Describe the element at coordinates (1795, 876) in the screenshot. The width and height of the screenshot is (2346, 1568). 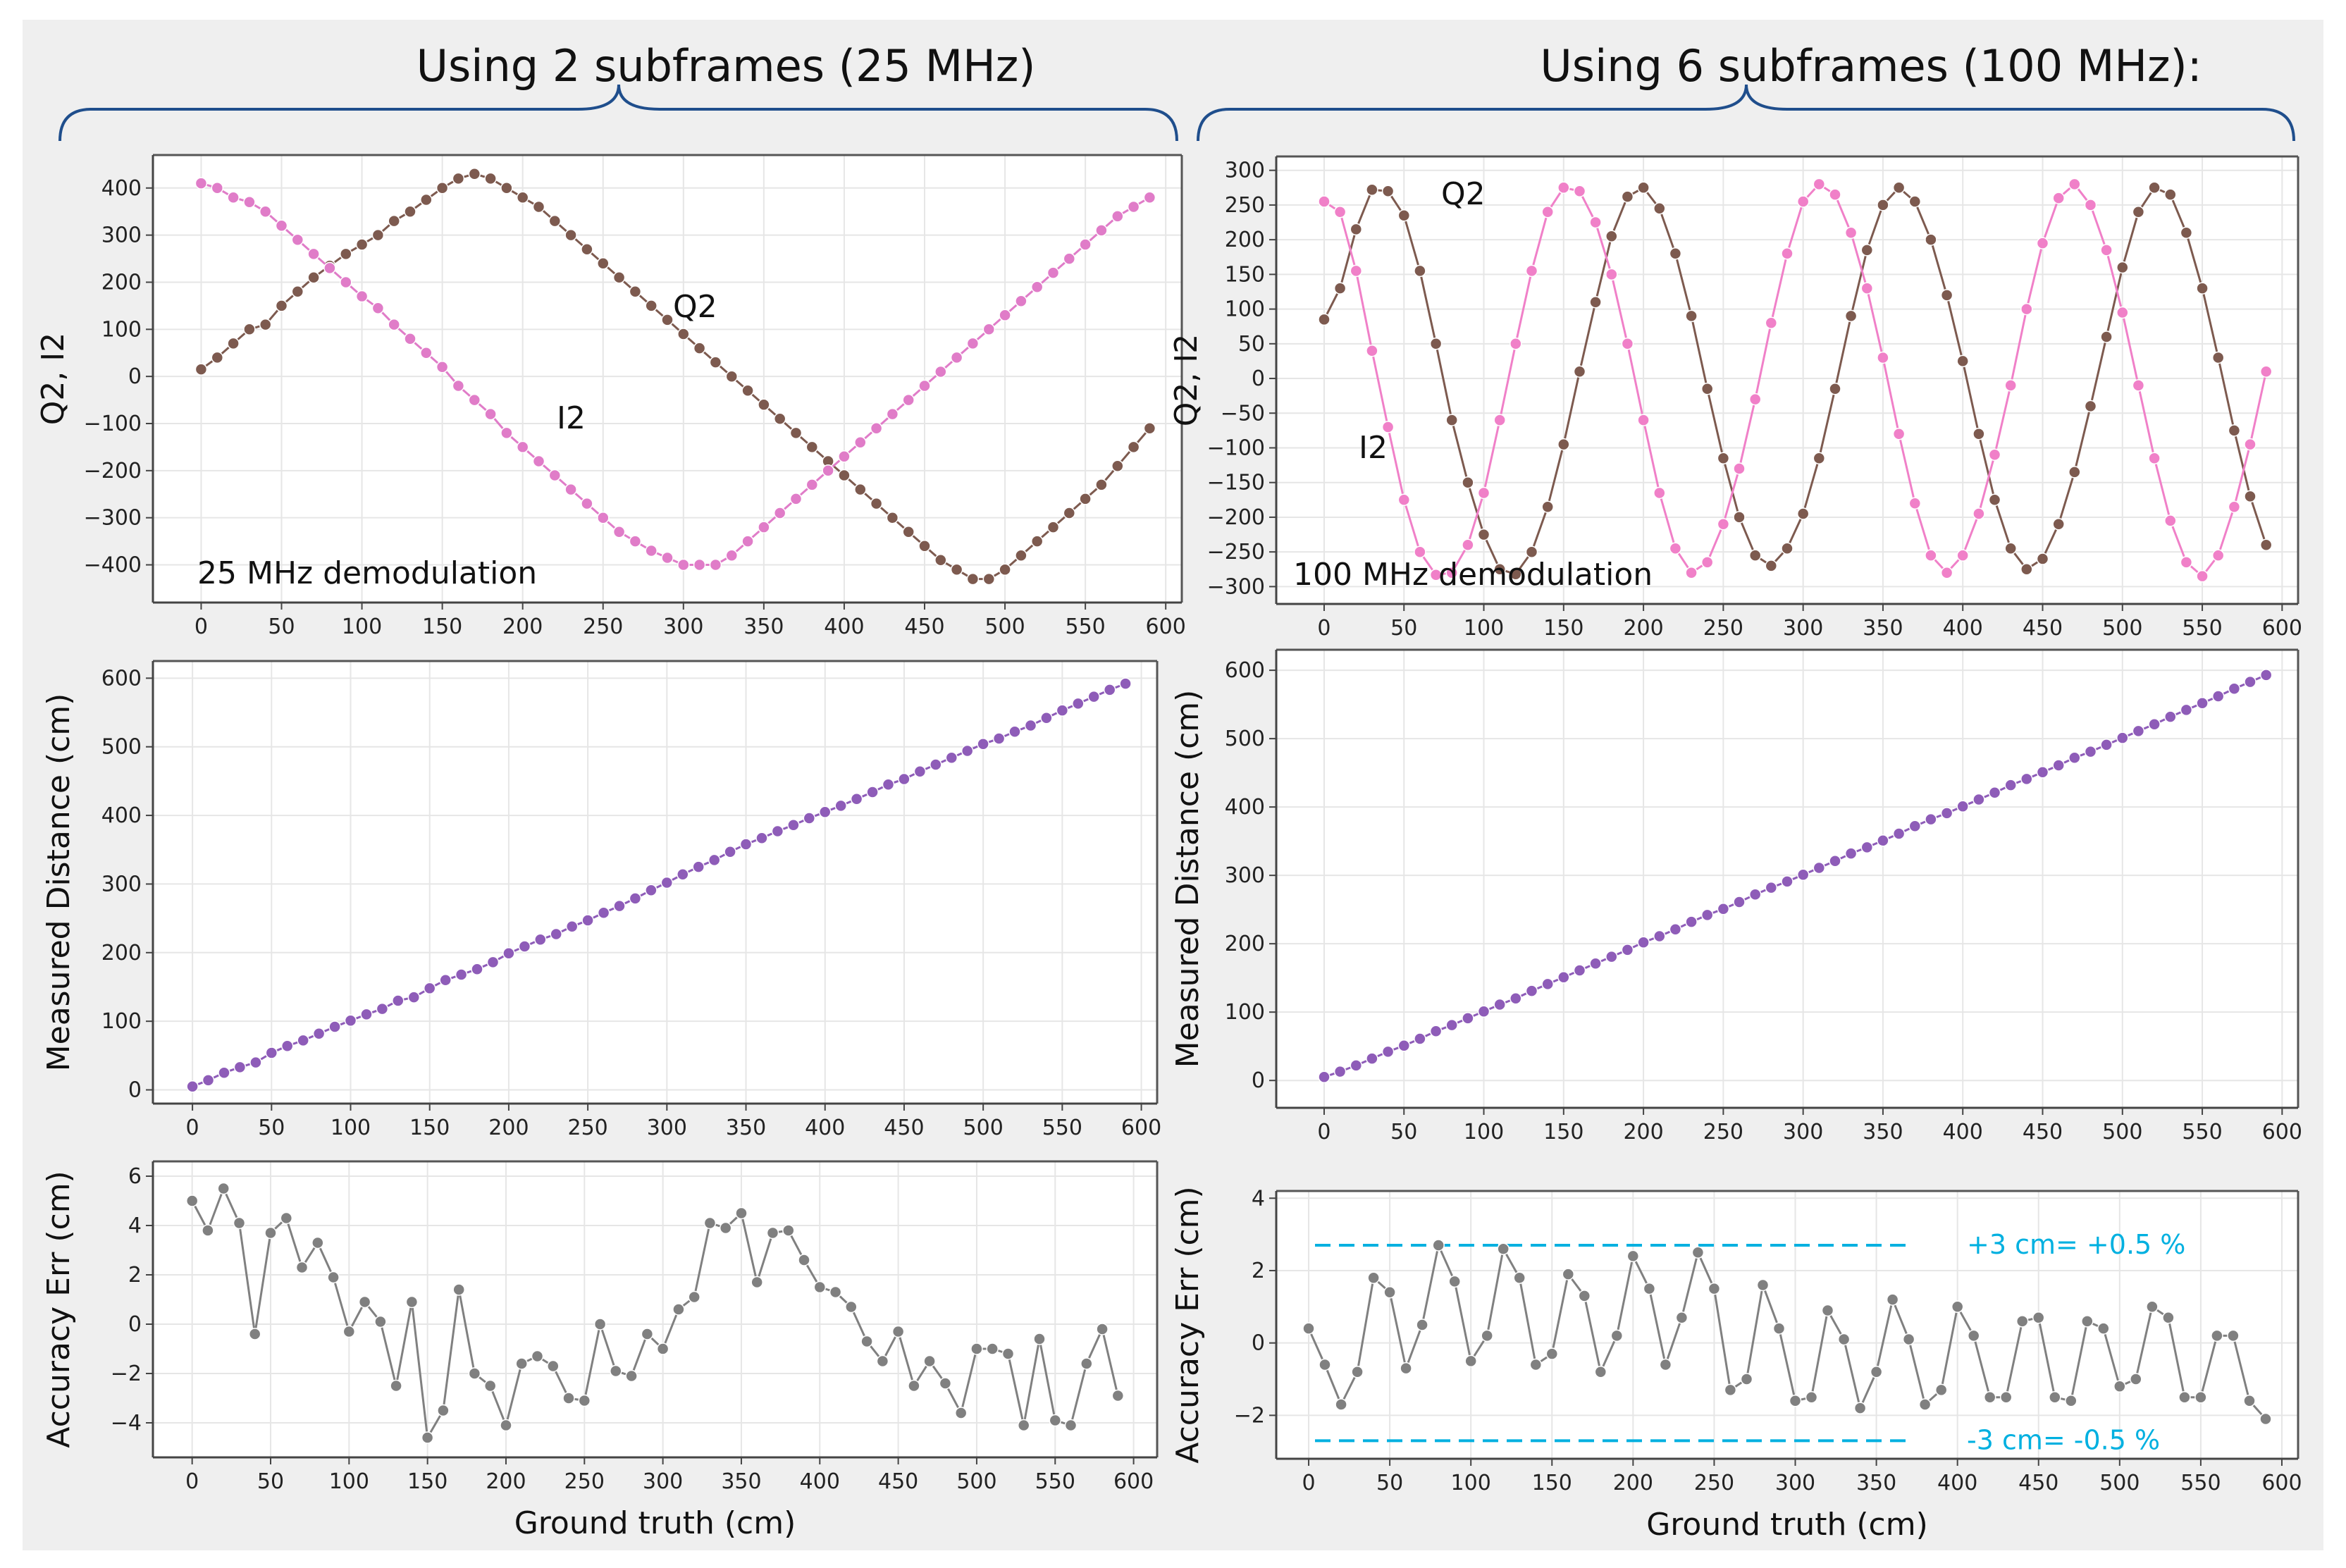
I see `right-dist-series-measured` at that location.